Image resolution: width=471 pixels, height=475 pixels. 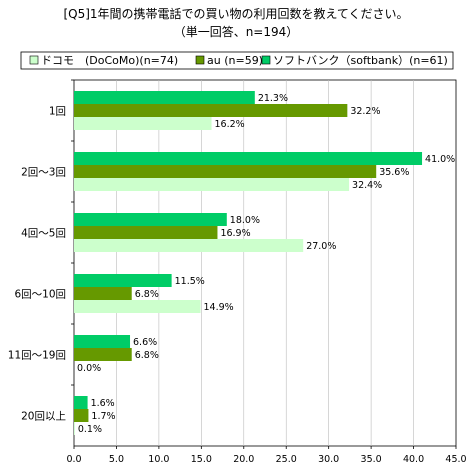 What do you see at coordinates (321, 246) in the screenshot?
I see `data-label: 27.0%` at bounding box center [321, 246].